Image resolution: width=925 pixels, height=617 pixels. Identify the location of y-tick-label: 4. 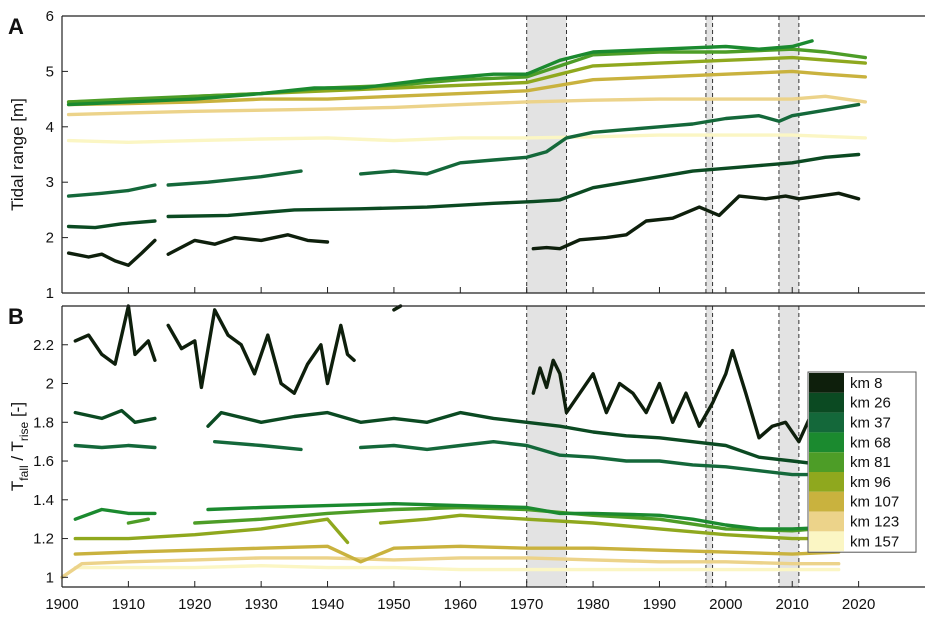
(50, 127).